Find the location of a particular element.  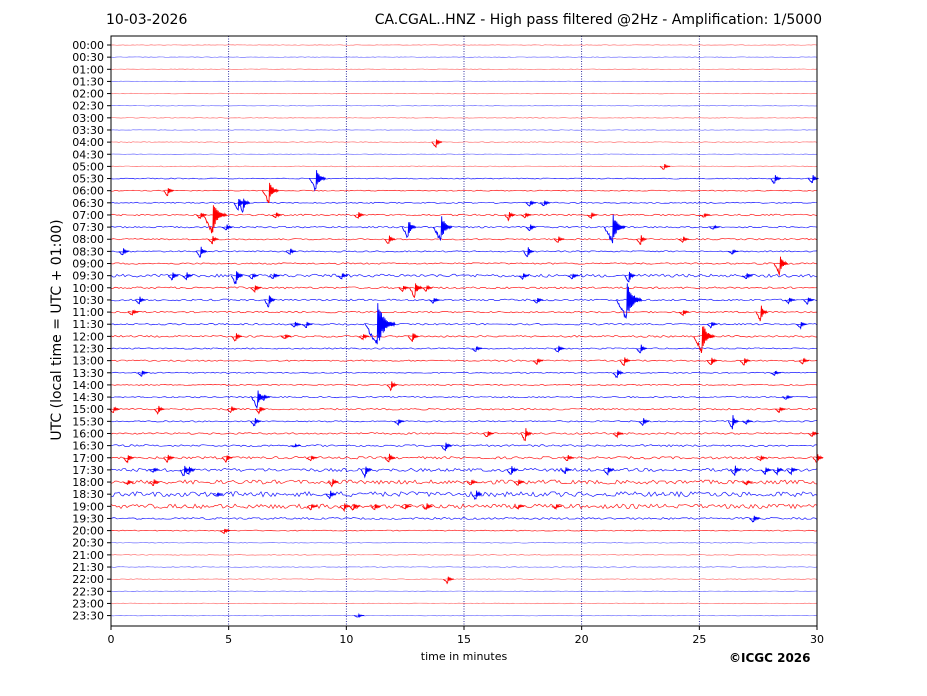

y-tick-label-08:30: 08:30 is located at coordinates (88, 251).